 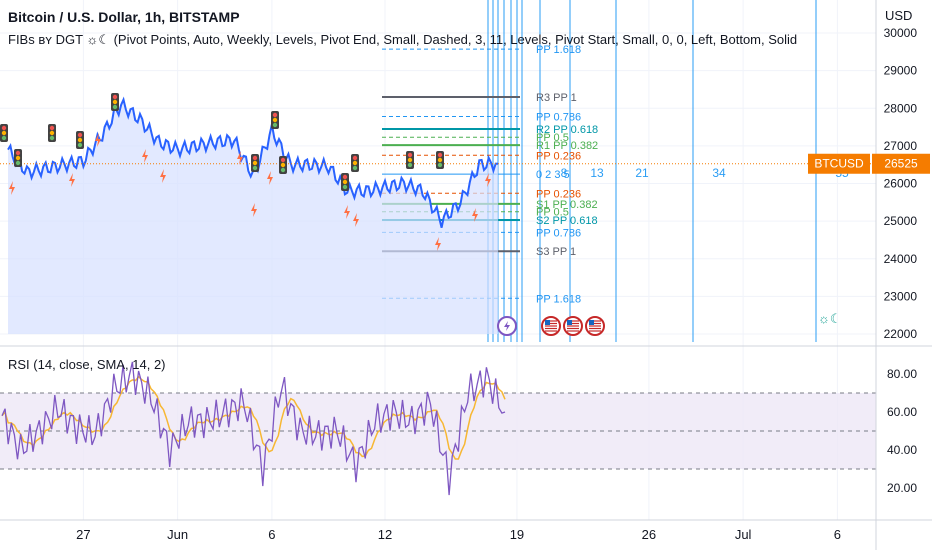 I want to click on pivot-level-label: PP 1.618, so click(x=558, y=50).